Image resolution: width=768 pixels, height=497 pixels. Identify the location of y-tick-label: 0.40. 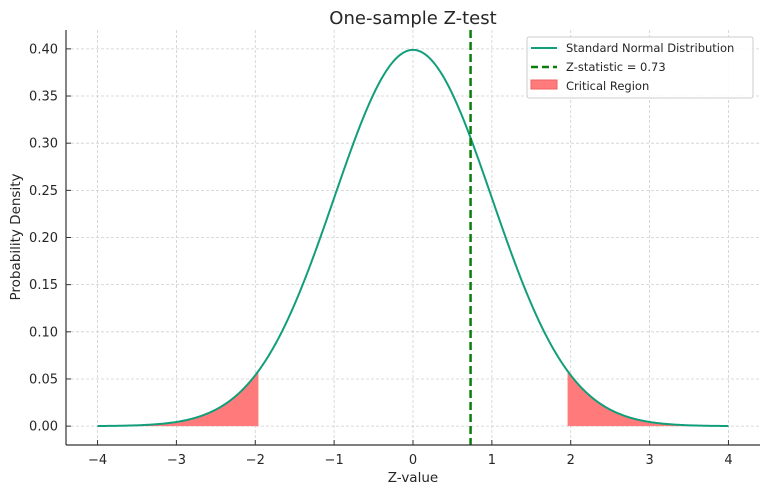
(43, 49).